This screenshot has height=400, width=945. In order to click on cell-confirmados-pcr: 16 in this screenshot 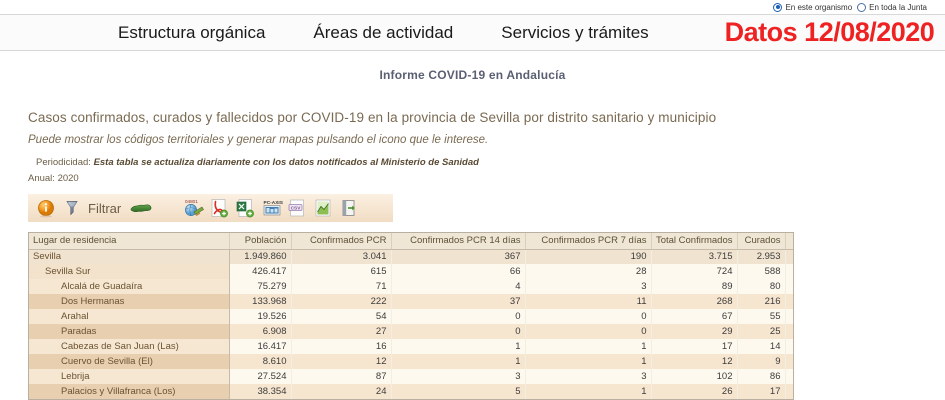, I will do `click(341, 346)`.